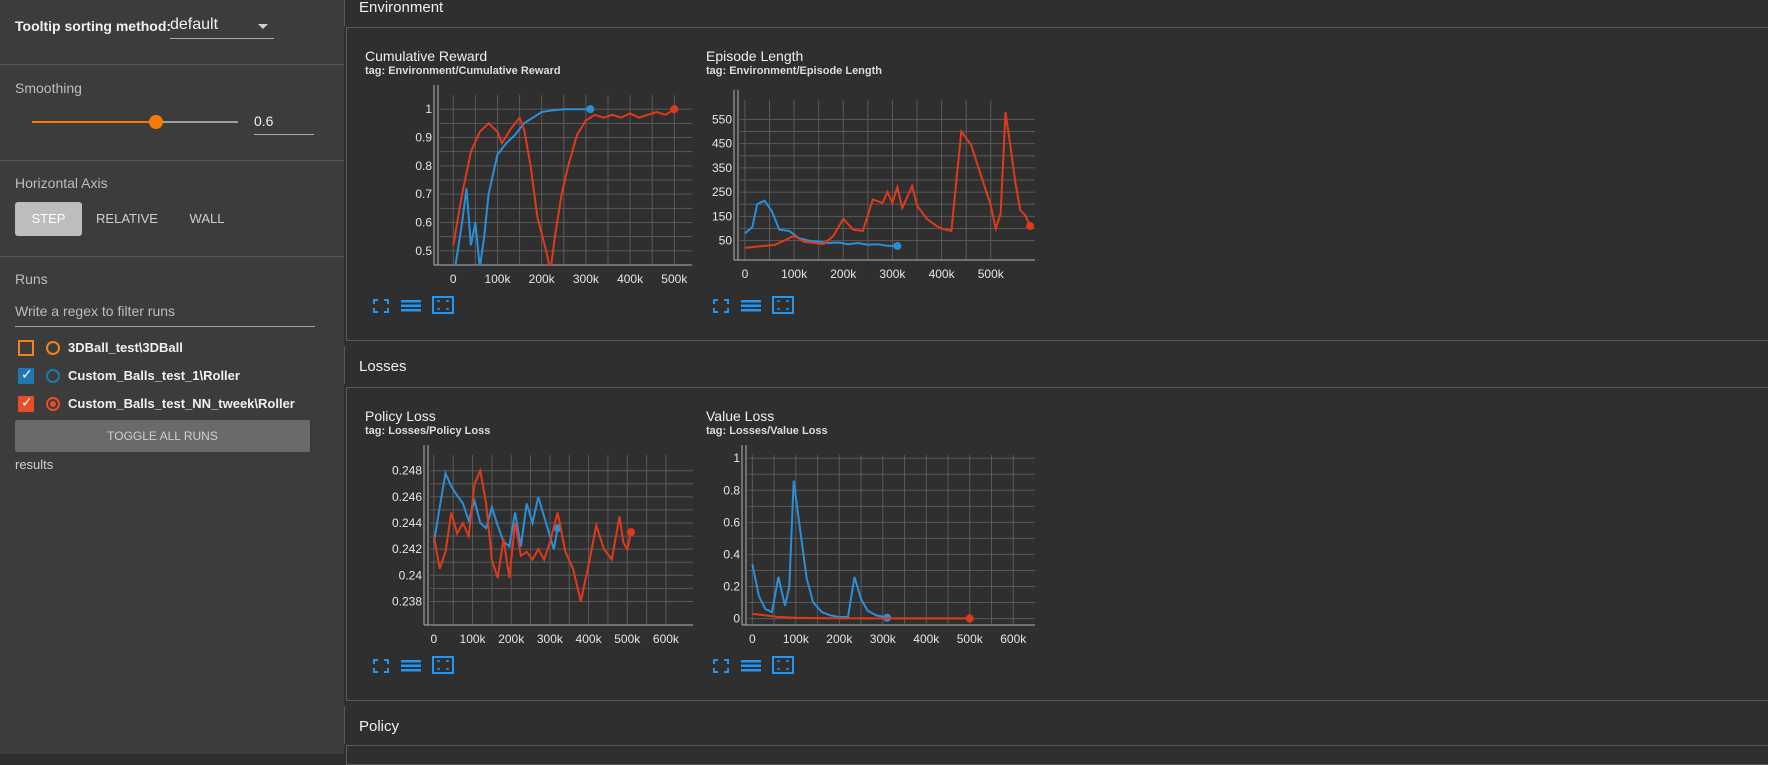 The height and width of the screenshot is (765, 1768). I want to click on y-tick-label: 0.7, so click(423, 194).